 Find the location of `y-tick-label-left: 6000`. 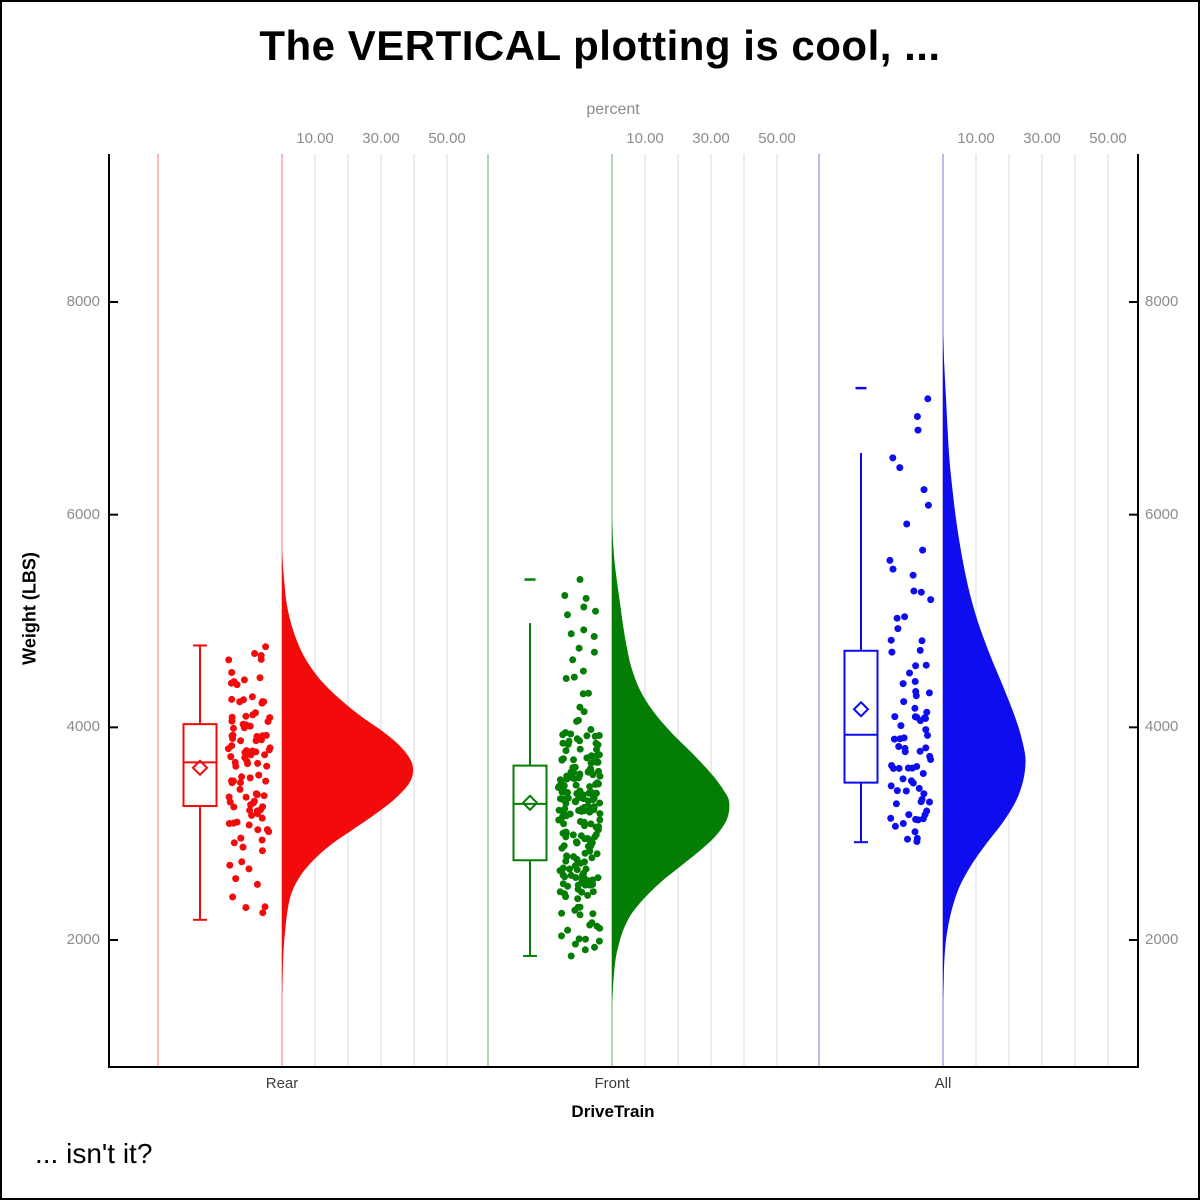

y-tick-label-left: 6000 is located at coordinates (83, 514).